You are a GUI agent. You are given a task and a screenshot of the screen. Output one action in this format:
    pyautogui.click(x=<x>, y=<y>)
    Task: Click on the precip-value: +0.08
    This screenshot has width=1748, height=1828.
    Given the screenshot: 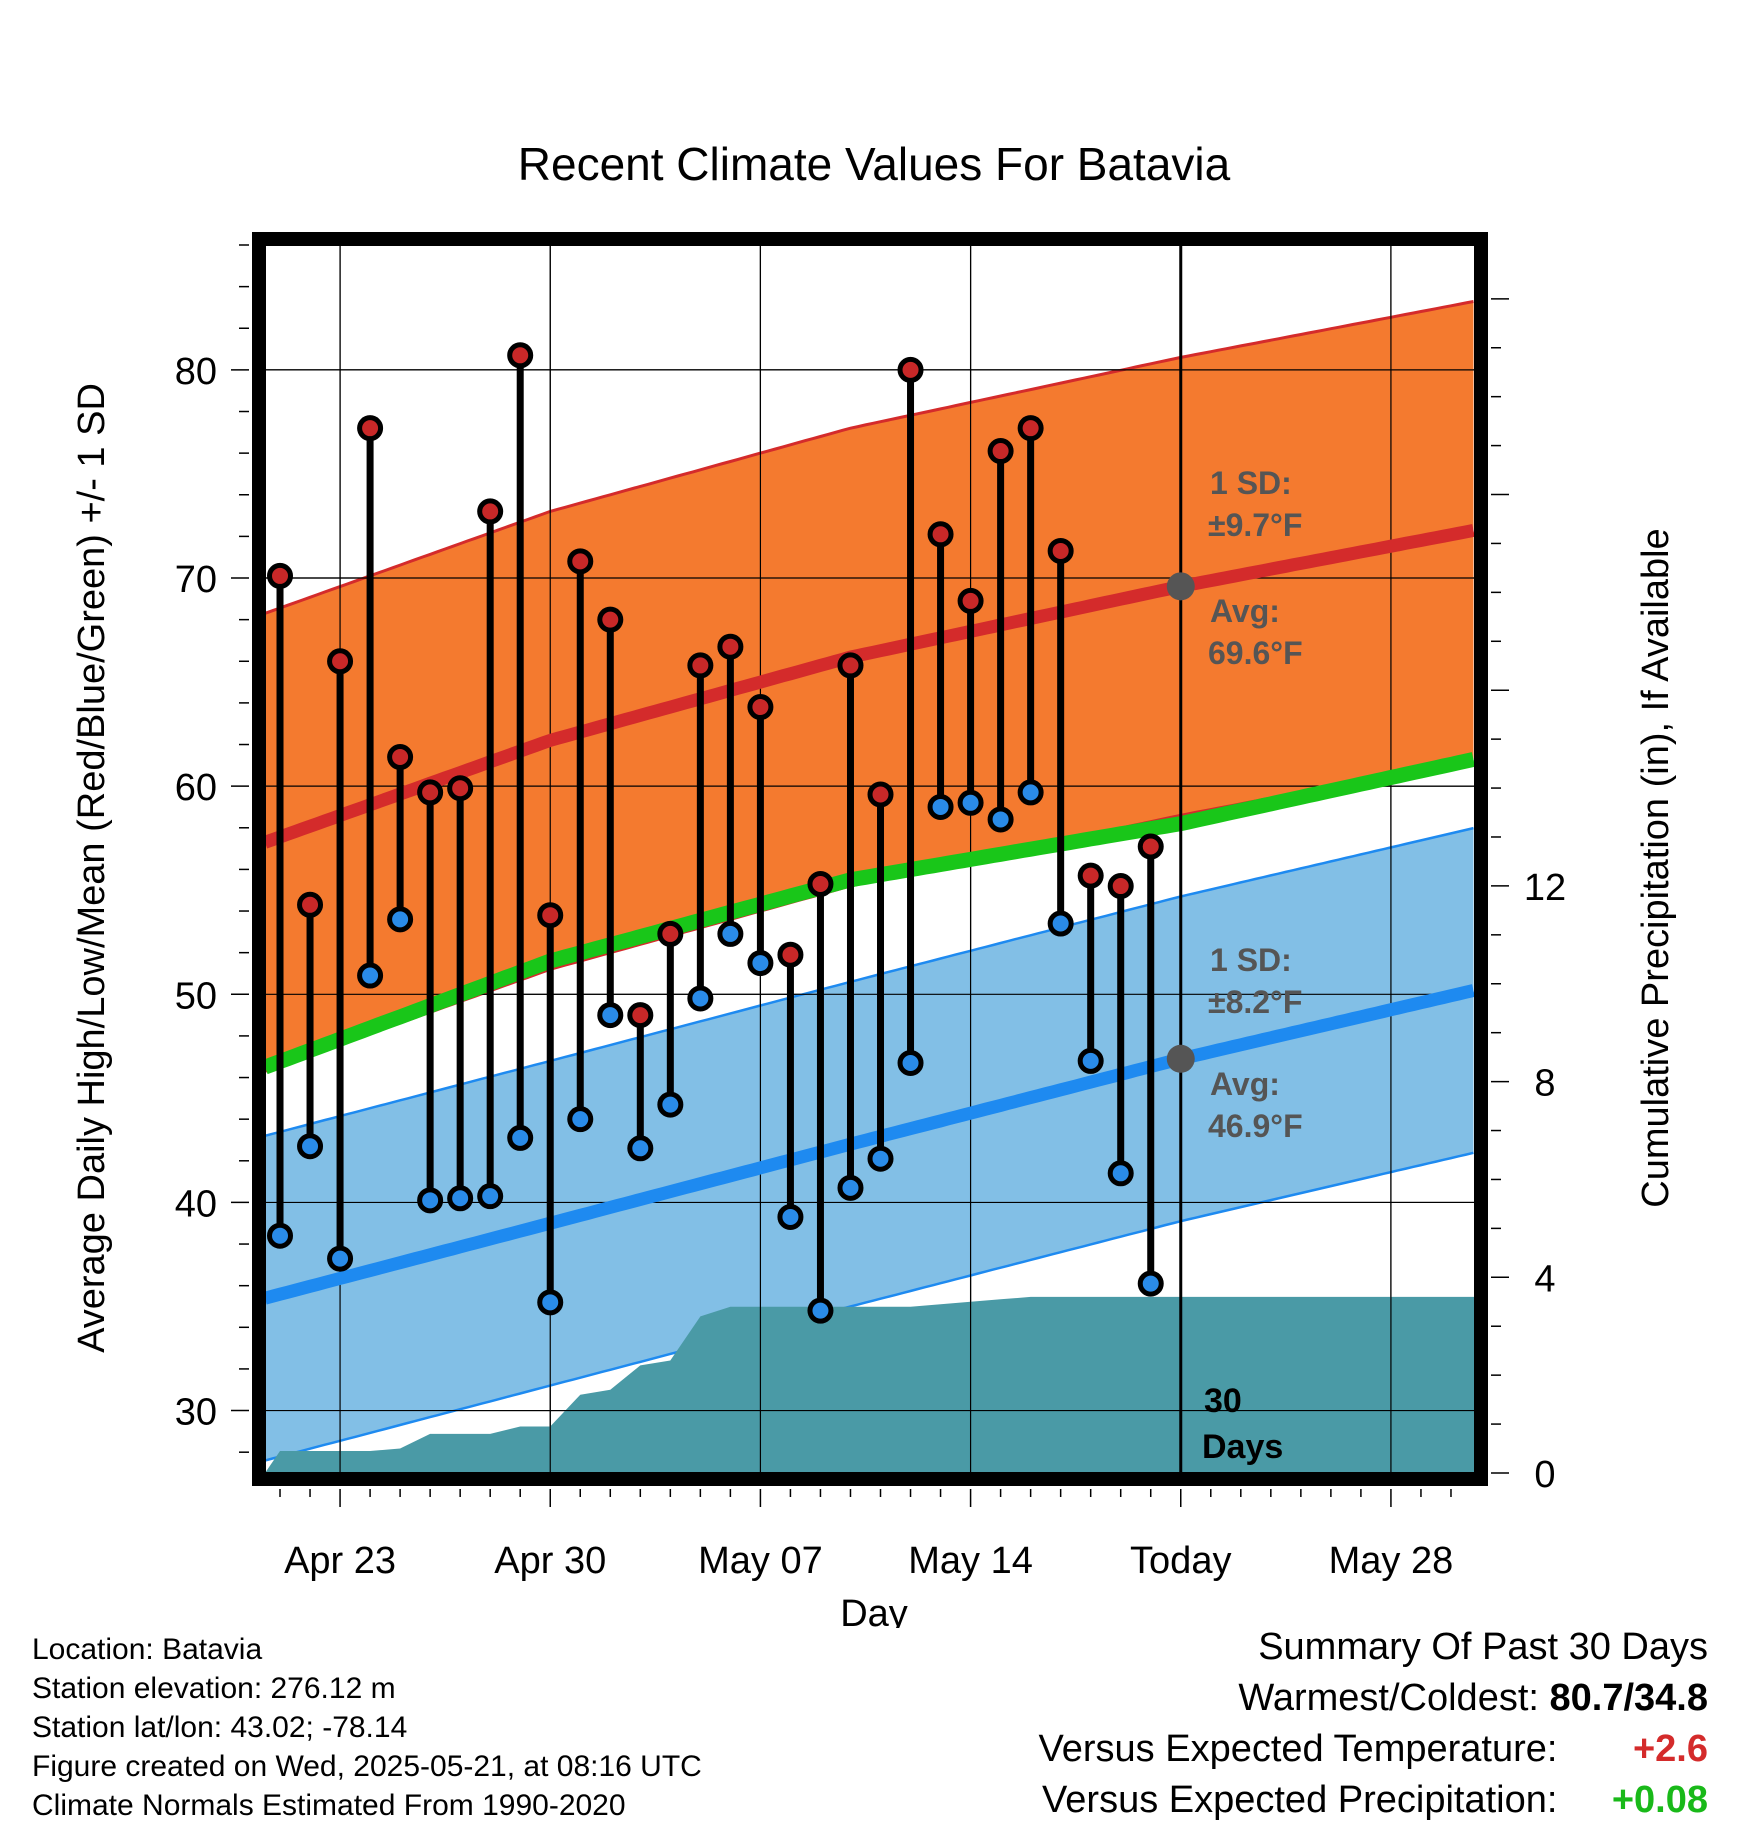 What is the action you would take?
    pyautogui.click(x=1659, y=1800)
    